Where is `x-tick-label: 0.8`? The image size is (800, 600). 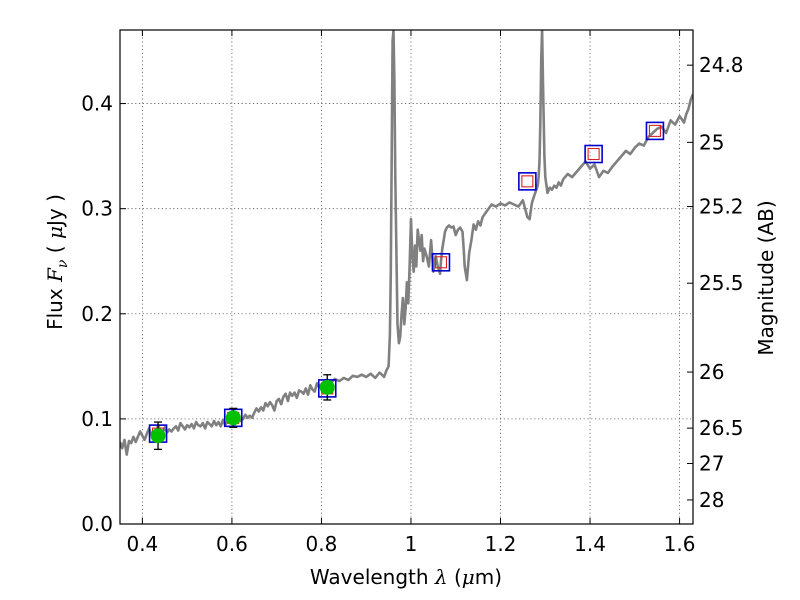 x-tick-label: 0.8 is located at coordinates (322, 544).